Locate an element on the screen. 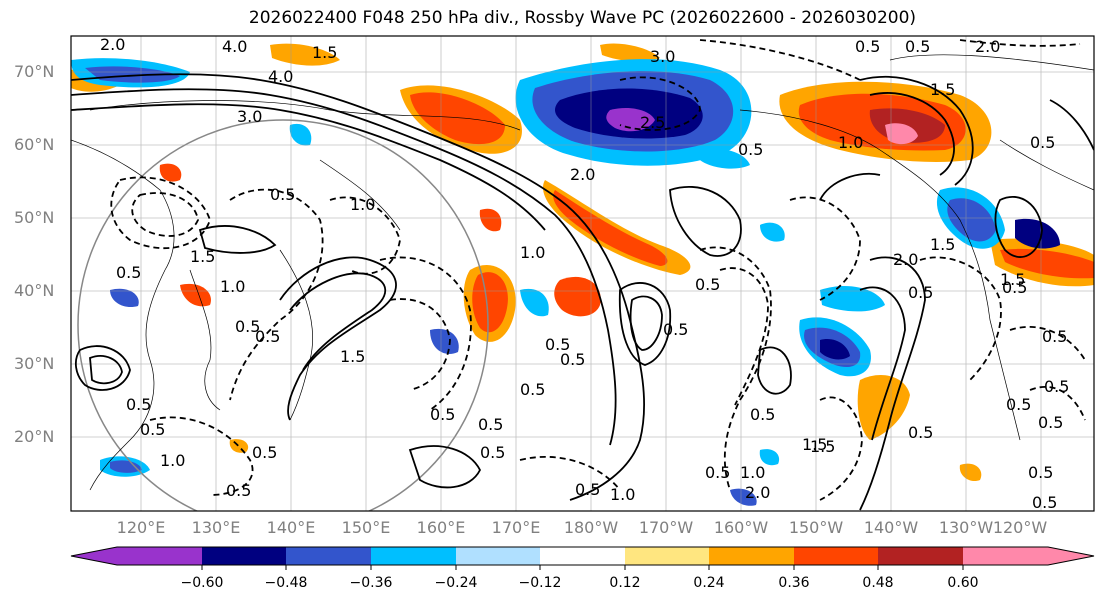  latitude-label: 60°N is located at coordinates (34, 144).